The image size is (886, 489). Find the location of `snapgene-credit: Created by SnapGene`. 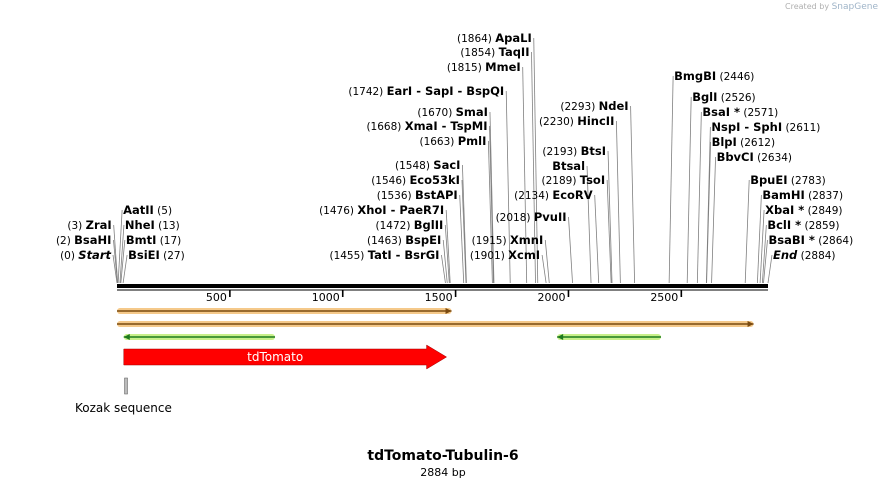

snapgene-credit: Created by SnapGene is located at coordinates (831, 7).